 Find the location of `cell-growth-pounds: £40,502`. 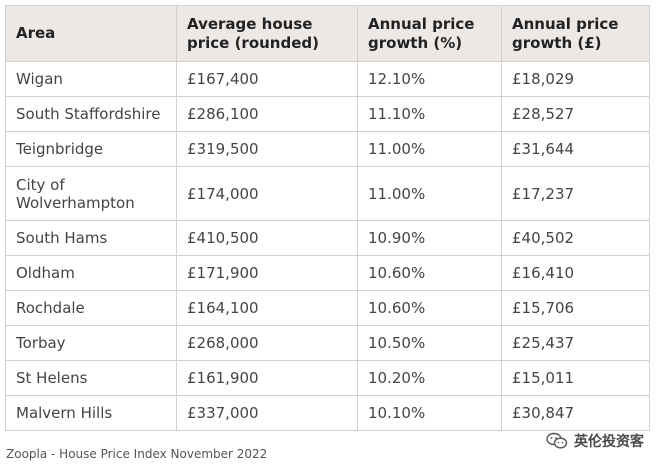

cell-growth-pounds: £40,502 is located at coordinates (575, 238).